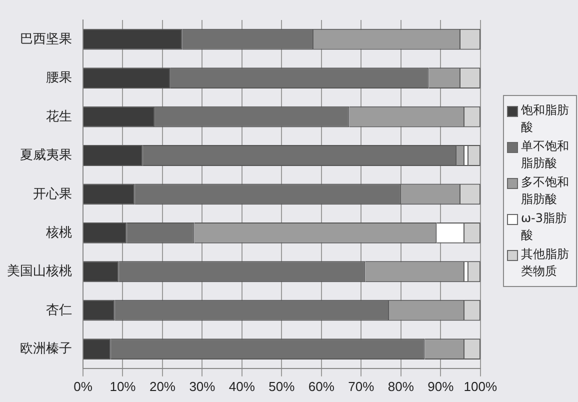 This screenshot has width=578, height=402. What do you see at coordinates (321, 386) in the screenshot?
I see `x-tick-label: 60%` at bounding box center [321, 386].